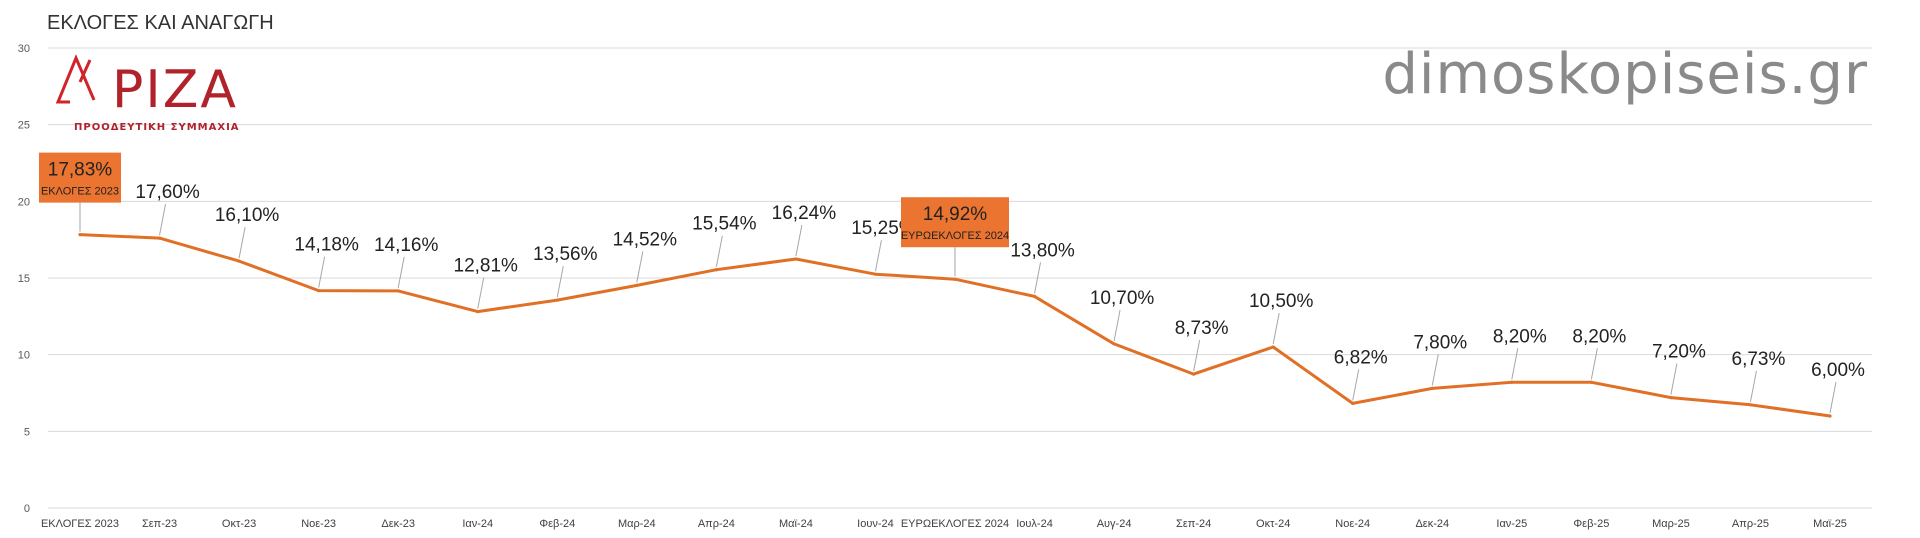  What do you see at coordinates (80, 192) in the screenshot?
I see `highlight-caption: ΕΚΛΟΓΕΣ 2023` at bounding box center [80, 192].